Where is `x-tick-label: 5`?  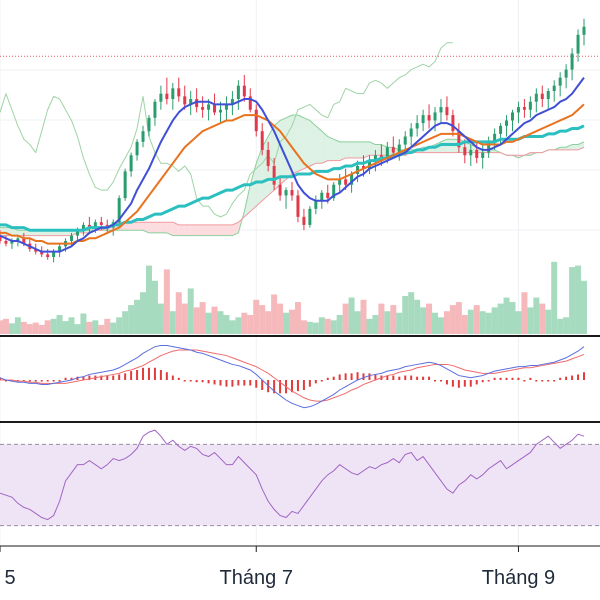 x-tick-label: 5 is located at coordinates (9, 578).